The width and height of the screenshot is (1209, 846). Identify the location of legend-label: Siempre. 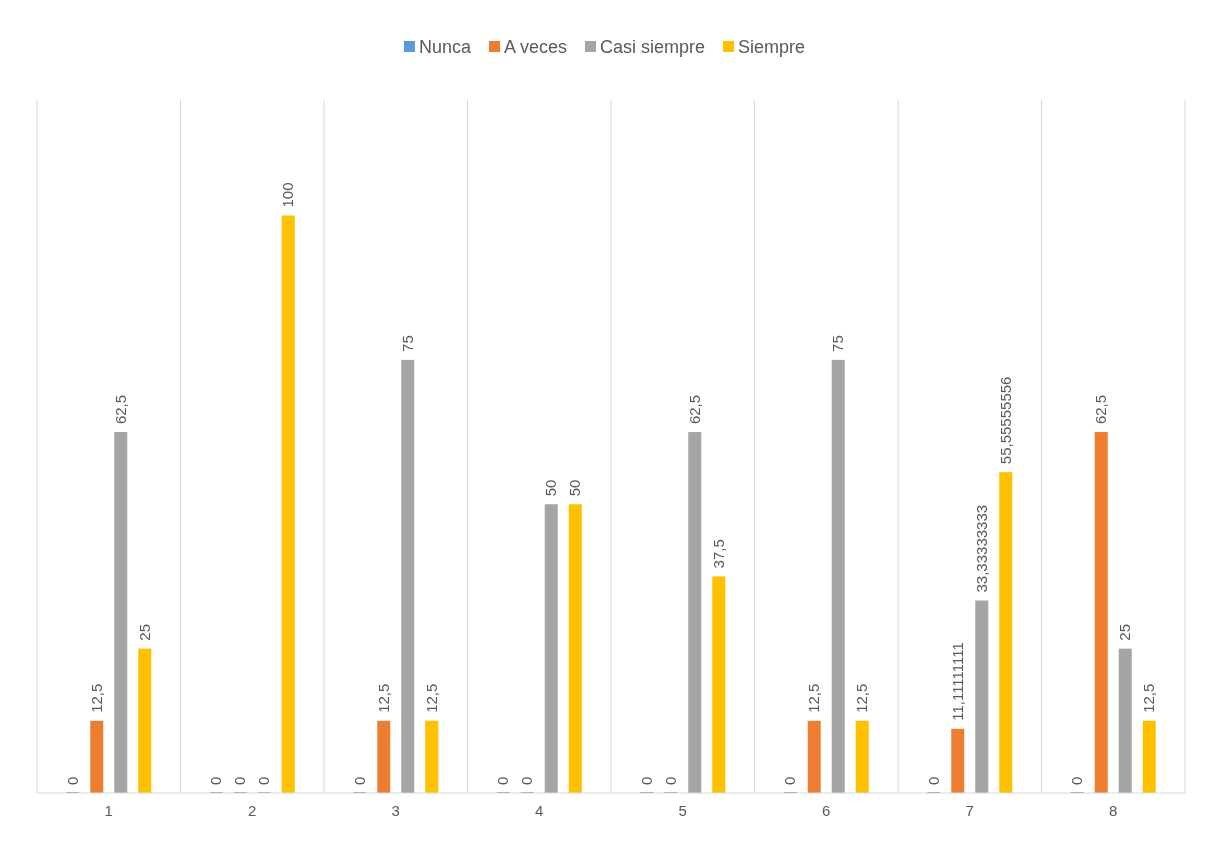
(772, 47).